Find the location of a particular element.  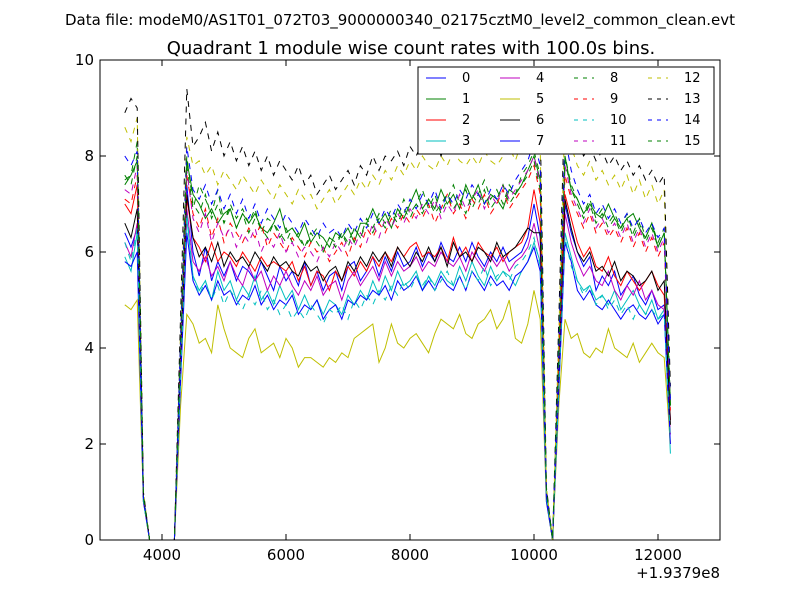

legend-label-13: 13 is located at coordinates (692, 99).